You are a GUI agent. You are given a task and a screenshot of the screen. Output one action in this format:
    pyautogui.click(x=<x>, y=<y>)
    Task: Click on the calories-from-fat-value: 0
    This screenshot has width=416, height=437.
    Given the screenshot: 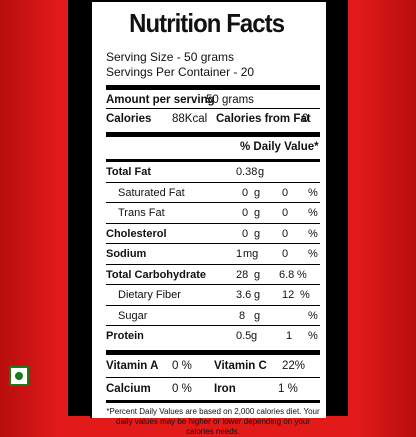 What is the action you would take?
    pyautogui.click(x=305, y=119)
    